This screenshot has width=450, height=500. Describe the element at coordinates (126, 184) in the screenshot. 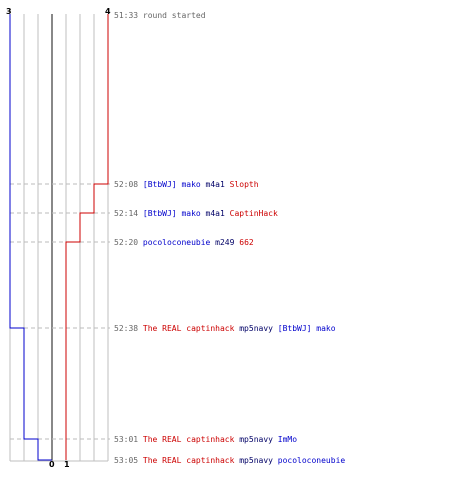

I see `event-time: 52:08` at that location.